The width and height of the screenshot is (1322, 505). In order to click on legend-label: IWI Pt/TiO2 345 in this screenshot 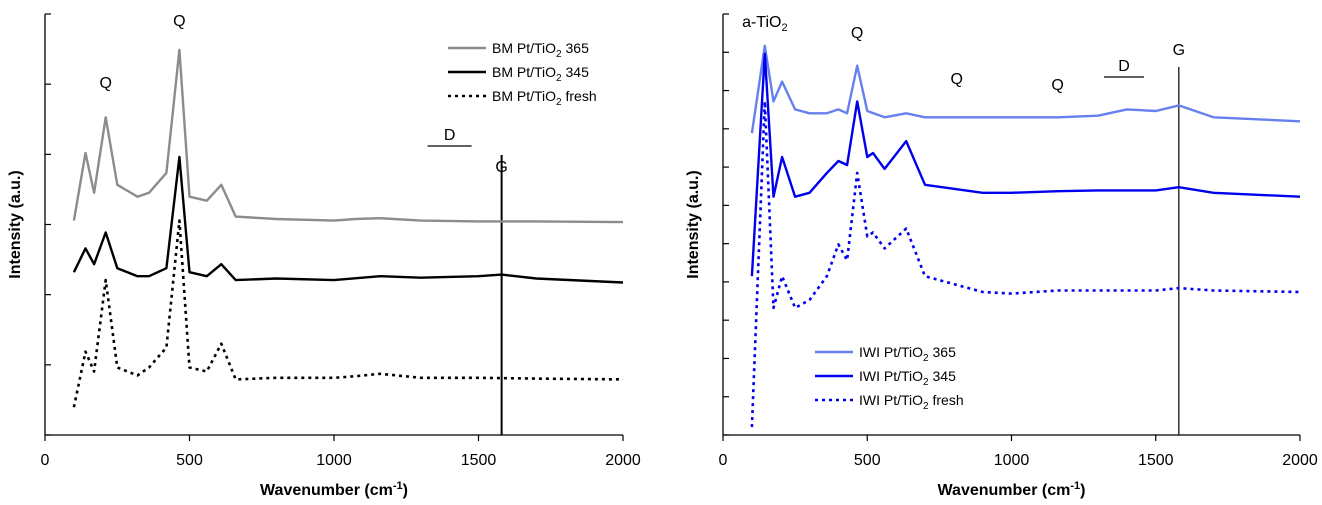, I will do `click(907, 378)`.